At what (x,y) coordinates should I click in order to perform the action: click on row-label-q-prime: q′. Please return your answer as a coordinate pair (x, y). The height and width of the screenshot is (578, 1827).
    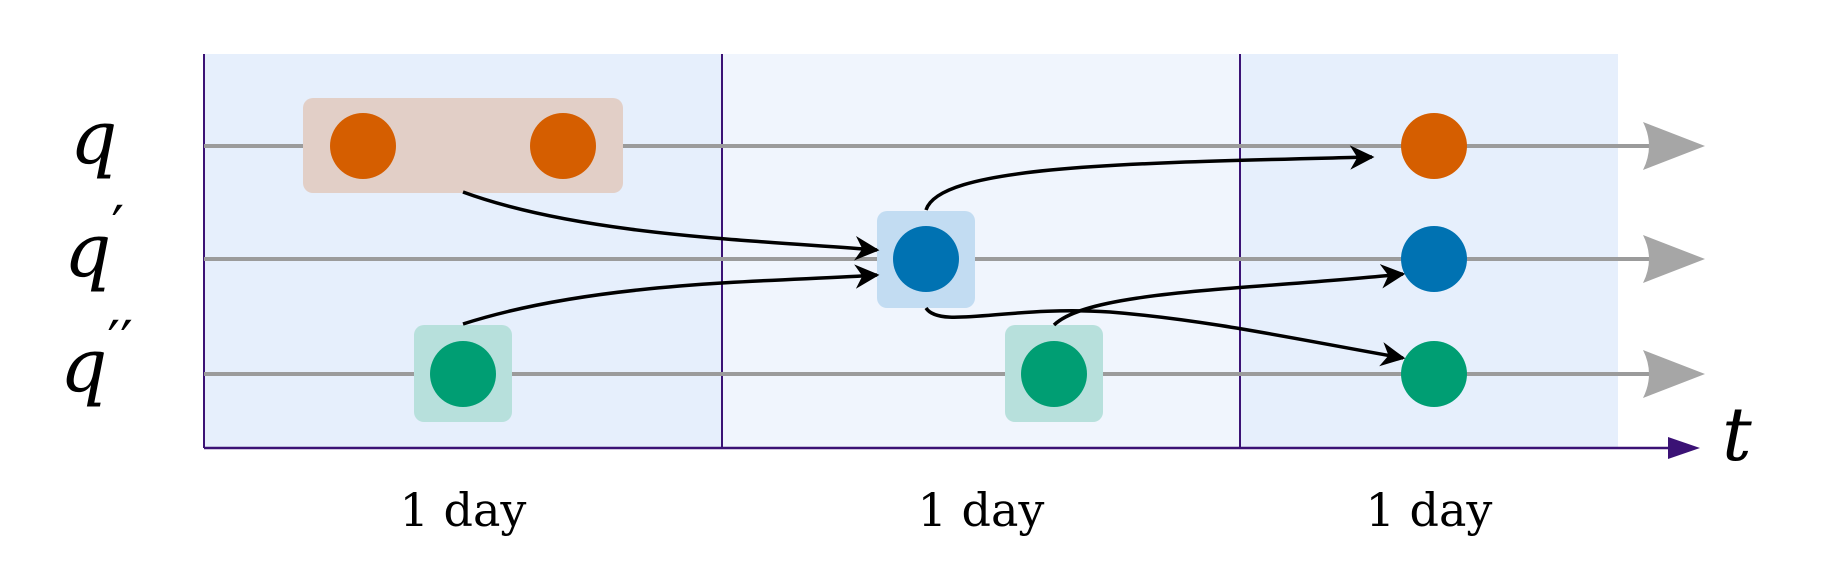
    Looking at the image, I should click on (94, 244).